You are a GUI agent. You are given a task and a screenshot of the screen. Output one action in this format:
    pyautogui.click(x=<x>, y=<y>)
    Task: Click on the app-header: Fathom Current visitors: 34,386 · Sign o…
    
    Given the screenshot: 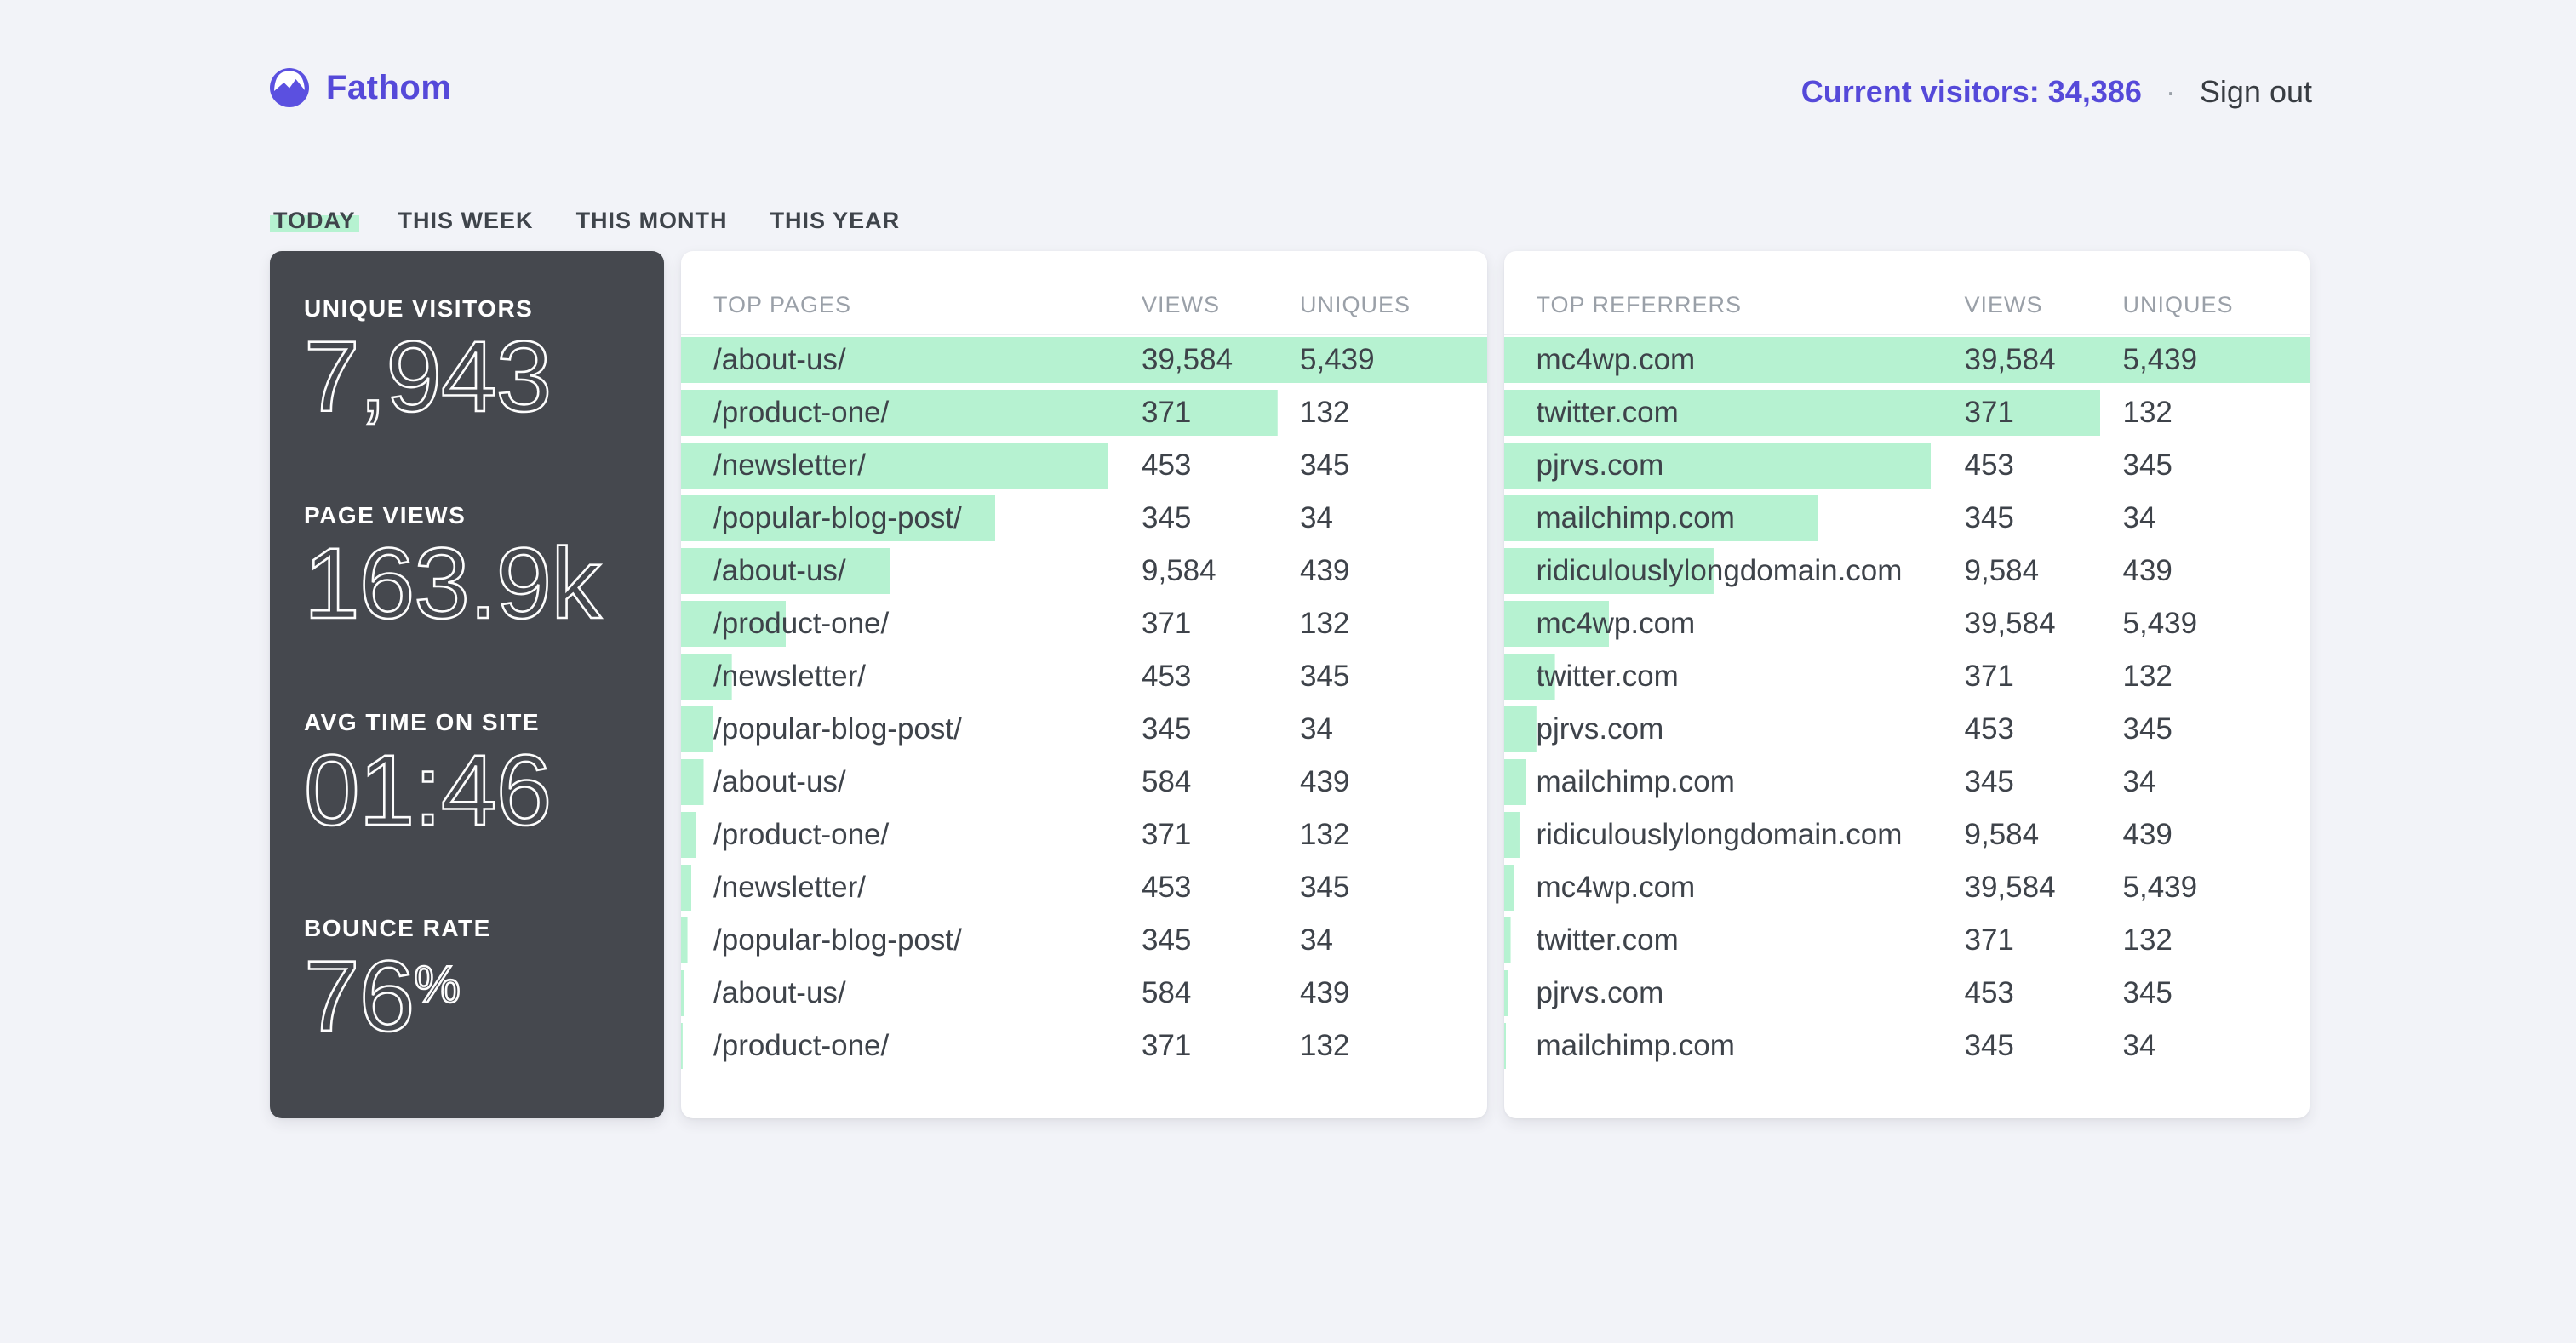 What is the action you would take?
    pyautogui.click(x=1288, y=55)
    